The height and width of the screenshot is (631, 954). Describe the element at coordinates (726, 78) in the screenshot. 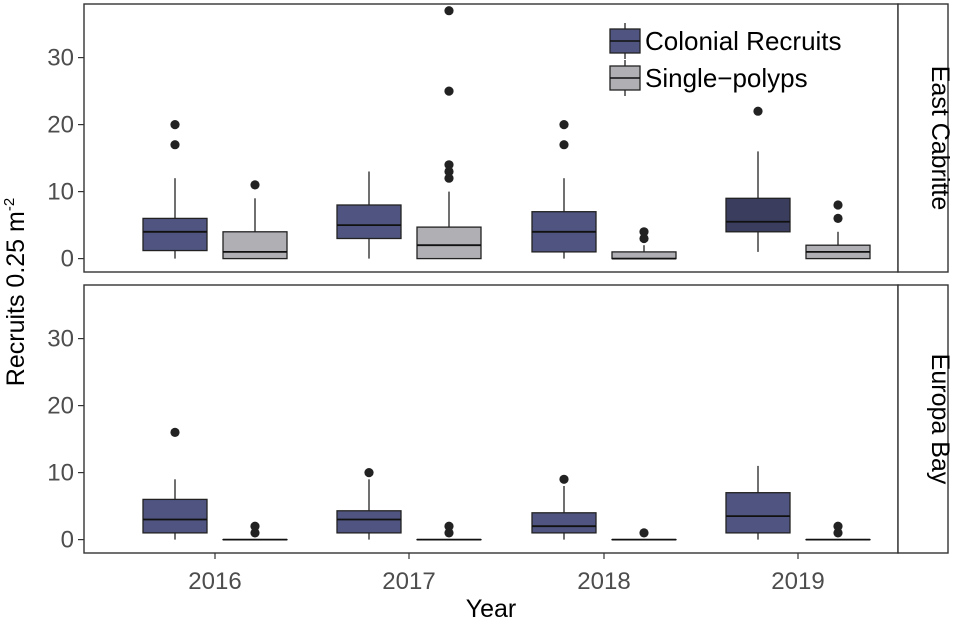

I see `legend-label: Single−polyps` at that location.